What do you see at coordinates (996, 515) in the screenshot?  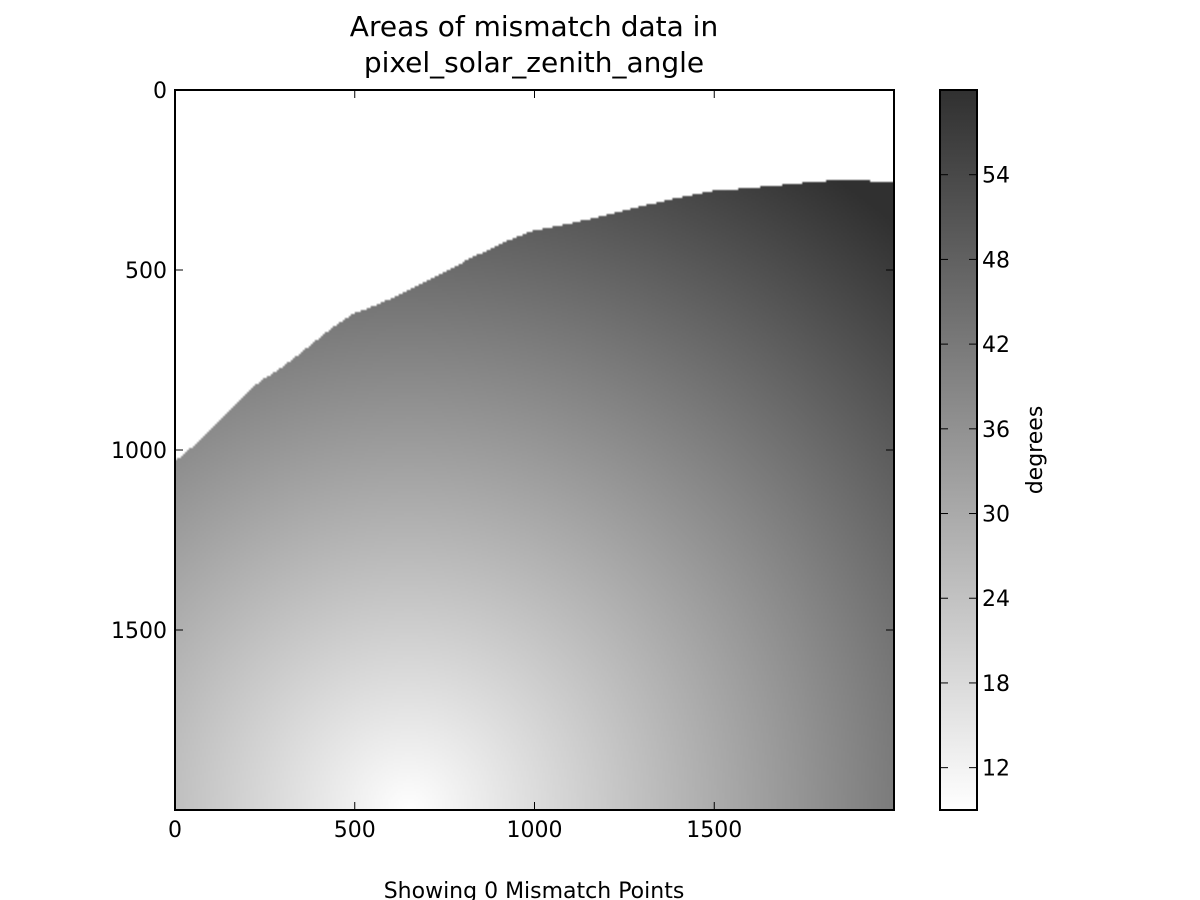 I see `colorbar-tick-label: 30` at bounding box center [996, 515].